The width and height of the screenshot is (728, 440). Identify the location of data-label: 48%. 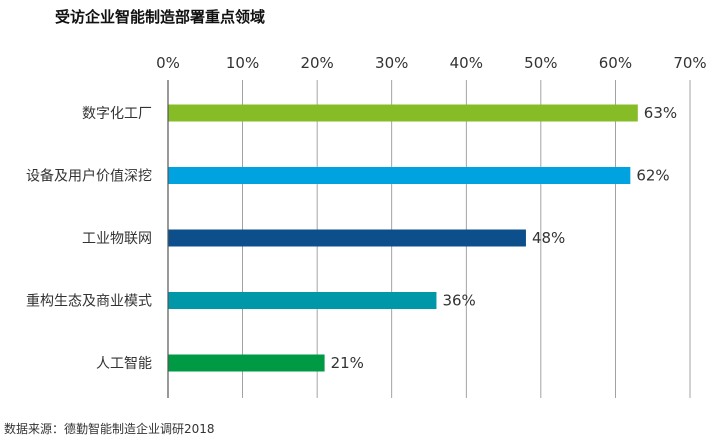
(548, 238).